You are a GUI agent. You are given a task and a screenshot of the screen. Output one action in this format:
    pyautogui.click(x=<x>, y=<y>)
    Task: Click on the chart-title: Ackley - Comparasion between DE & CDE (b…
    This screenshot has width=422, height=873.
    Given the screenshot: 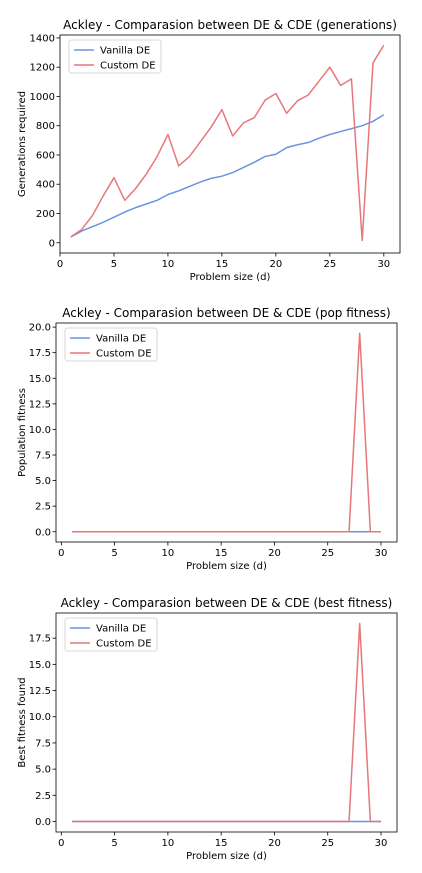 What is the action you would take?
    pyautogui.click(x=227, y=603)
    